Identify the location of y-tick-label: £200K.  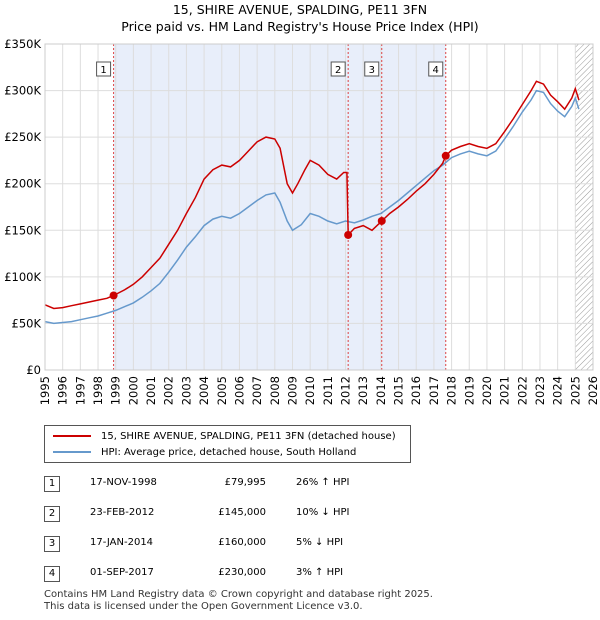
(22, 184).